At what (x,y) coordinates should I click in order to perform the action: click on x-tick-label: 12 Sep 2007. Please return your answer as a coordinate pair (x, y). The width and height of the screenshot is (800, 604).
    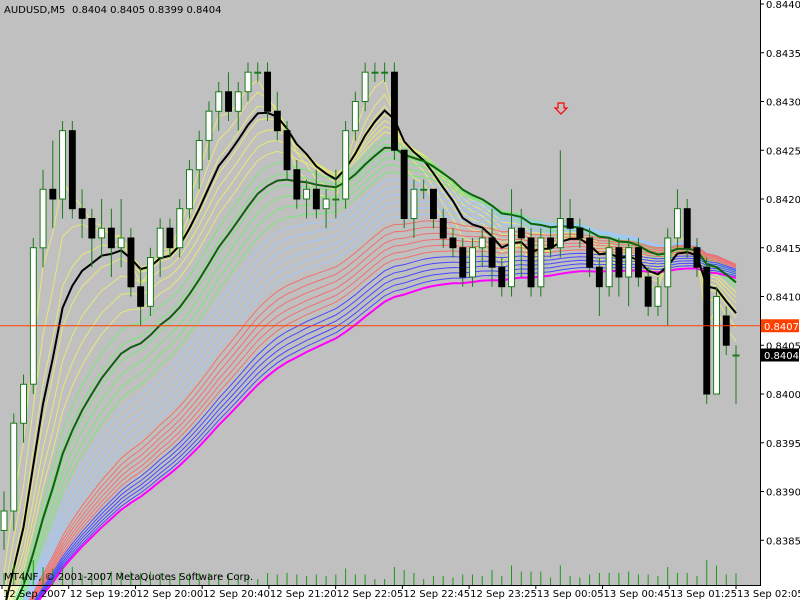
    Looking at the image, I should click on (34, 594).